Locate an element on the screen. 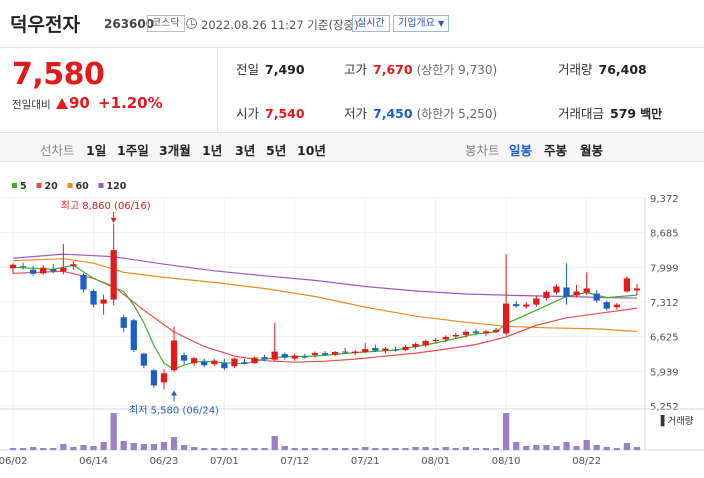  stat-value: 579 is located at coordinates (623, 113).